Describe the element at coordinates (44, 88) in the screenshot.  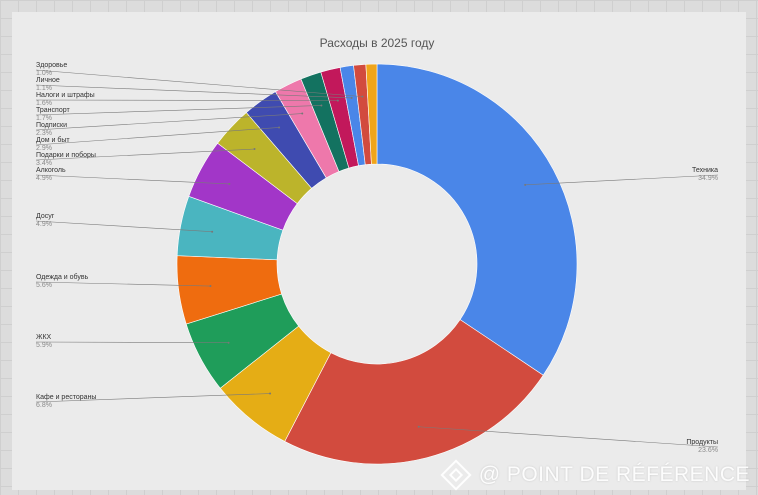
I see `slice-percent-13: 1.1%` at that location.